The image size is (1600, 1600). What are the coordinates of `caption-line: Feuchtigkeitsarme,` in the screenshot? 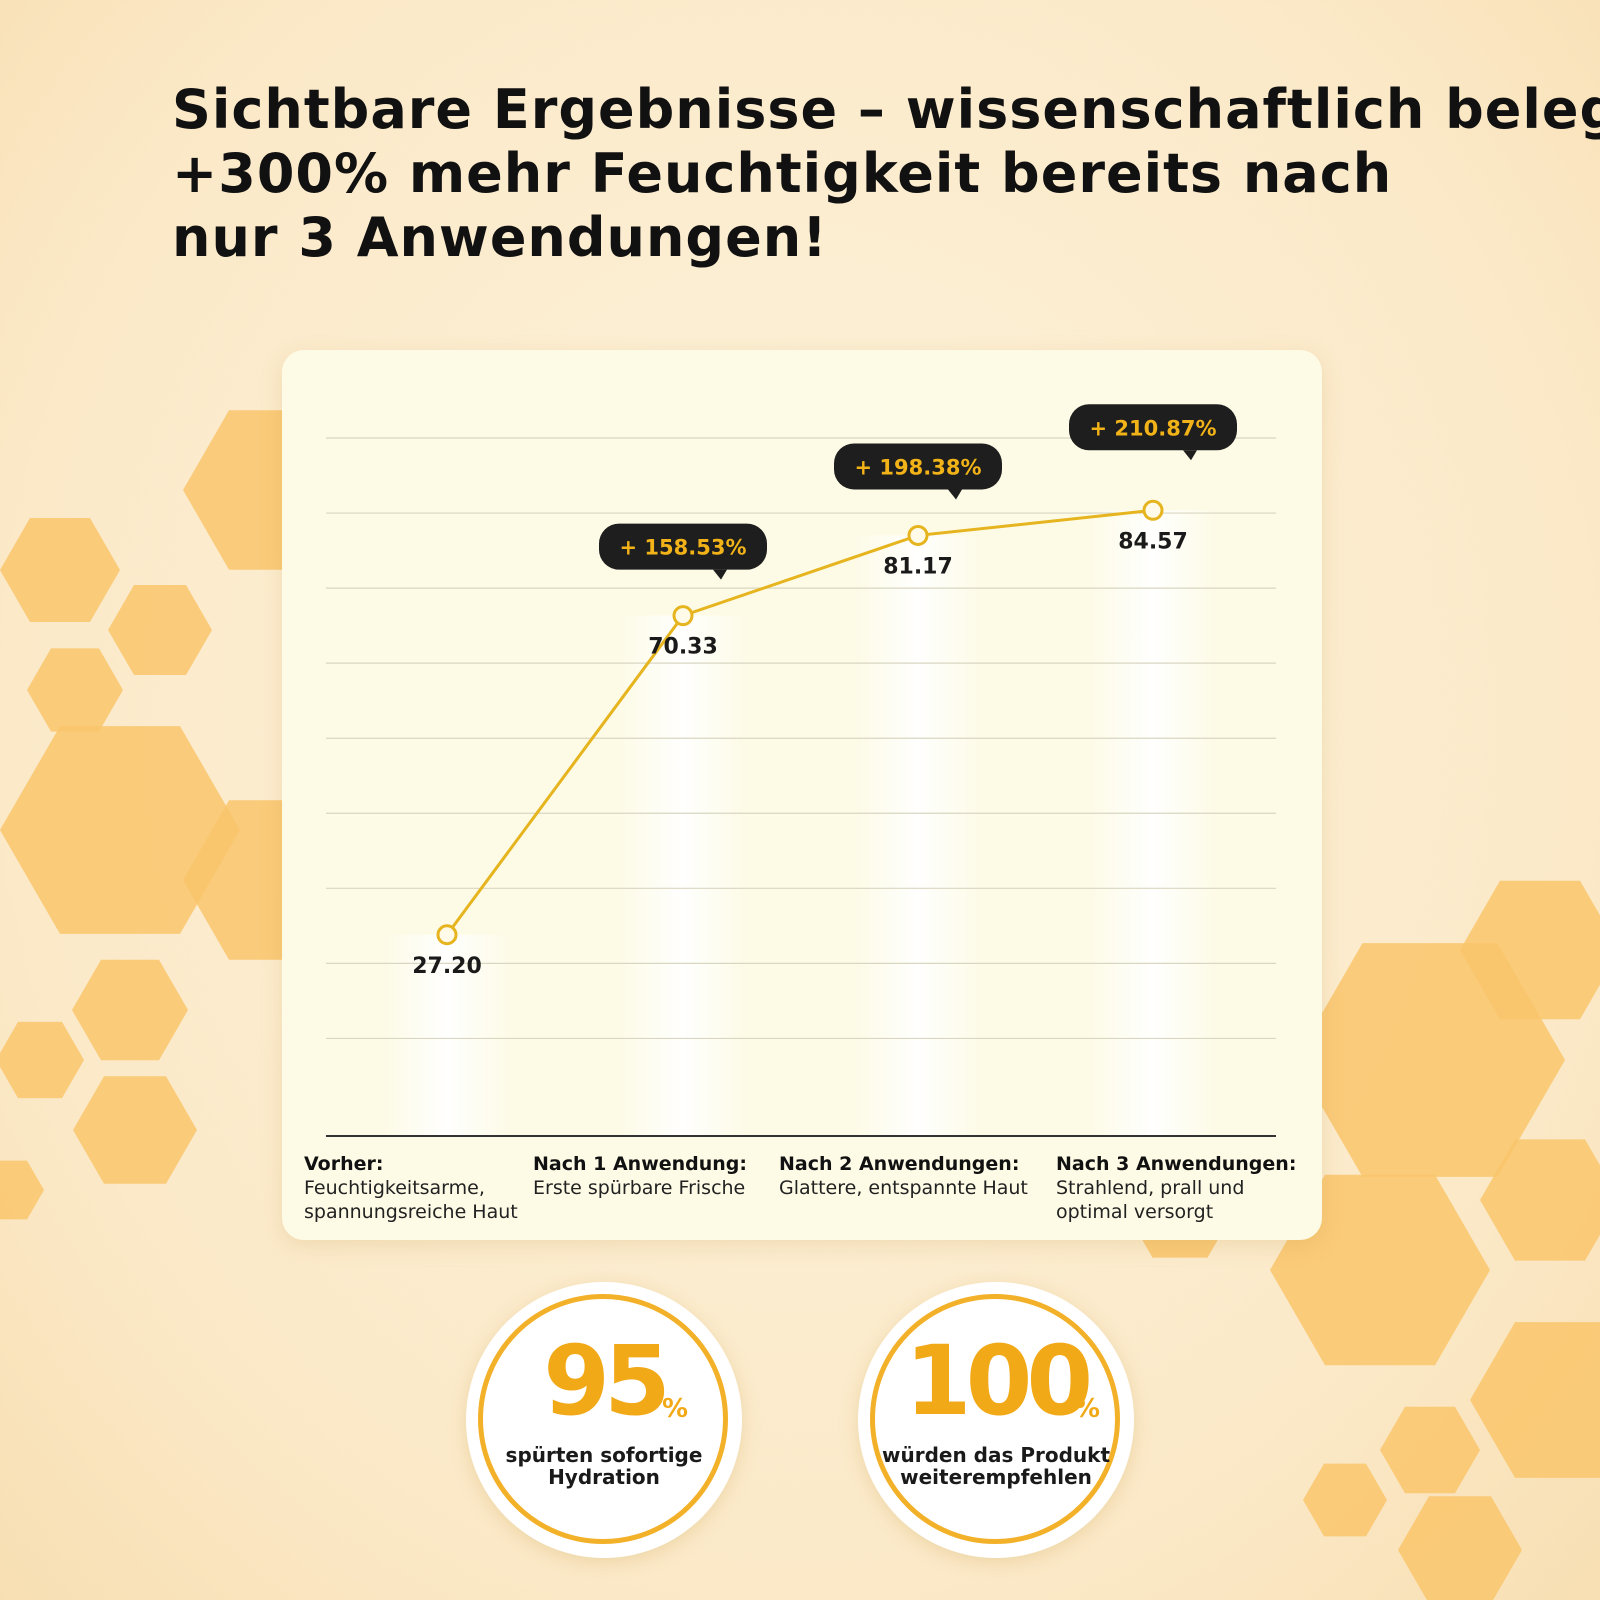 It's located at (394, 1188).